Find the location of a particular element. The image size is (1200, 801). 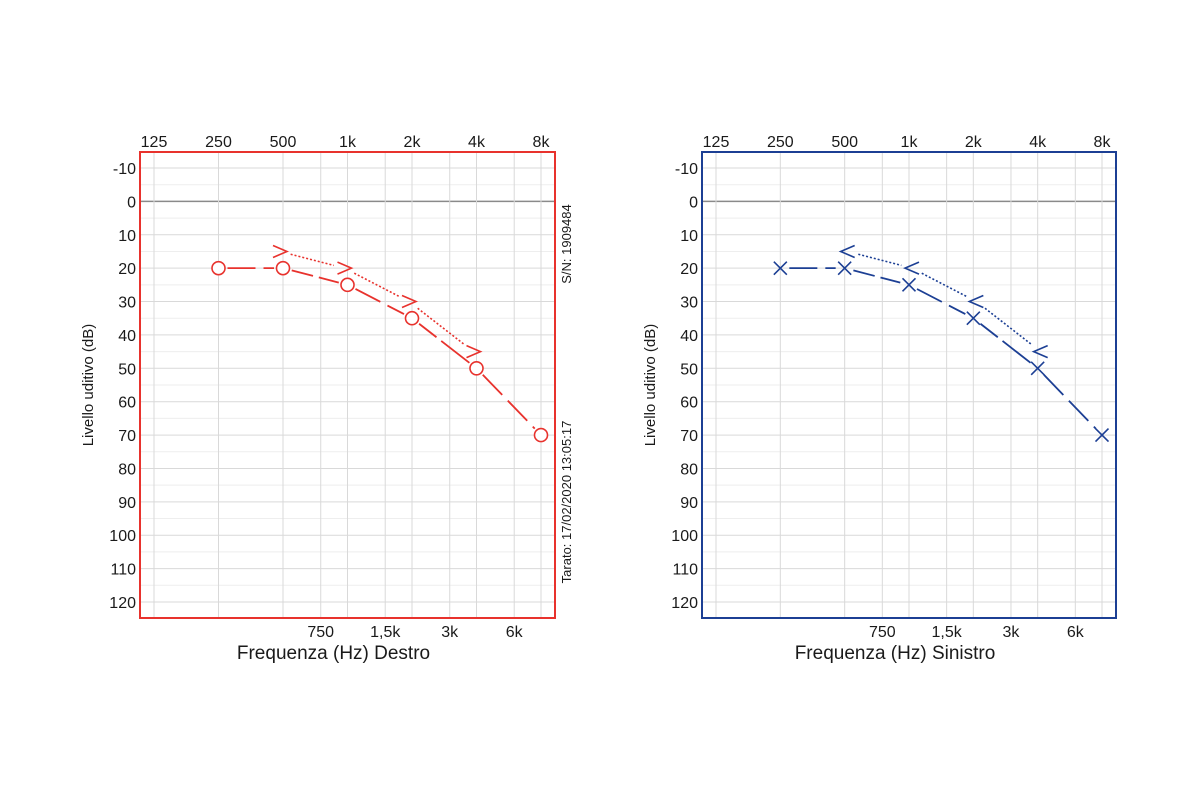

serial-number-label: S/N: 1909484 is located at coordinates (566, 244).